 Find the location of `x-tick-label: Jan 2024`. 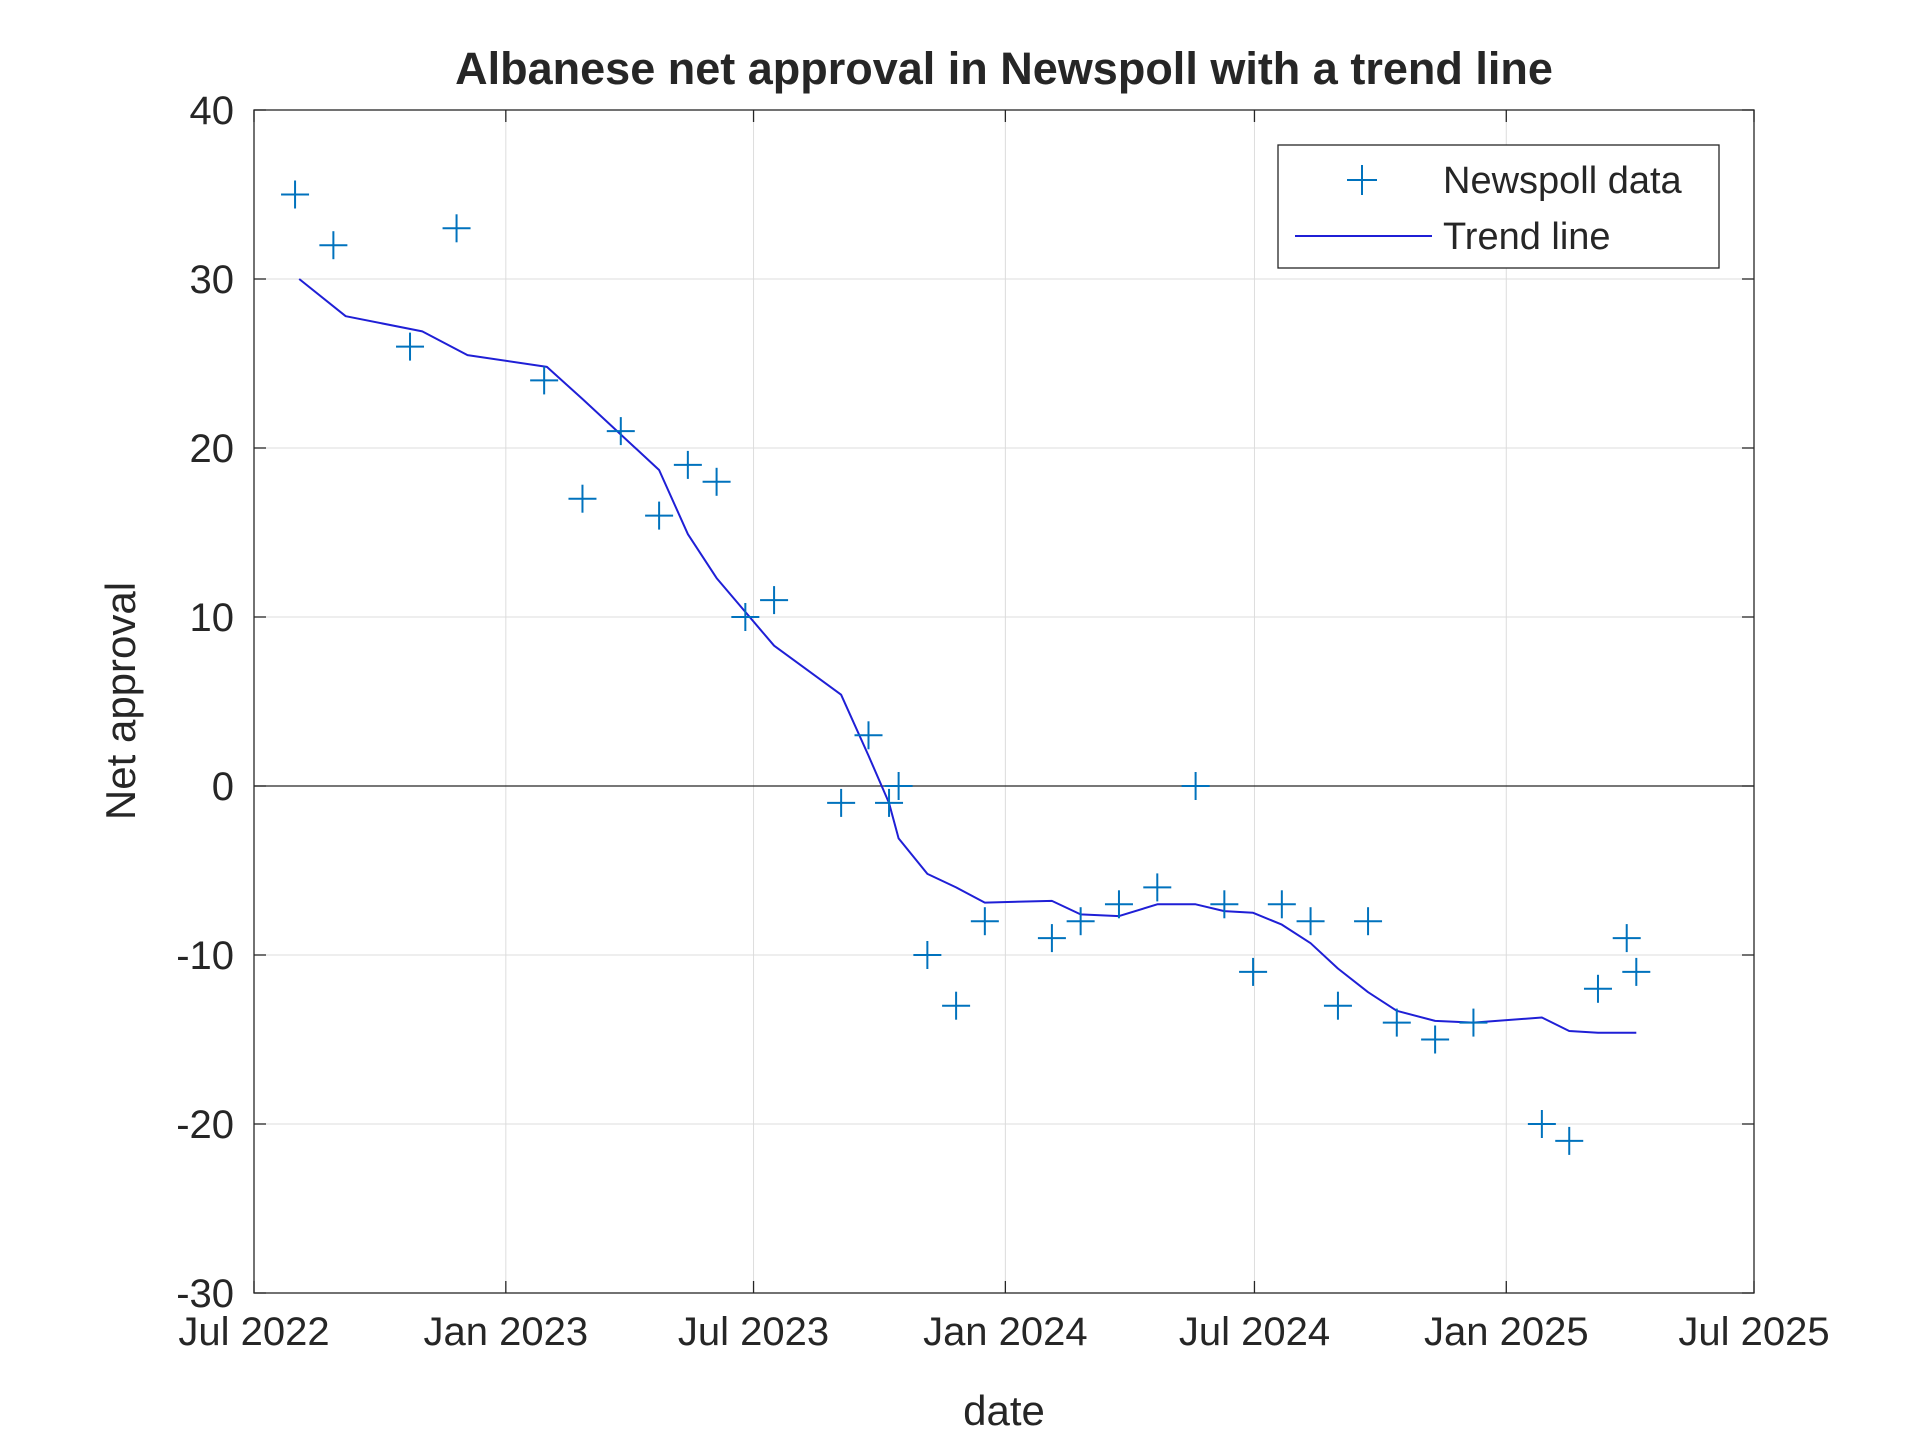

x-tick-label: Jan 2024 is located at coordinates (1005, 1332).